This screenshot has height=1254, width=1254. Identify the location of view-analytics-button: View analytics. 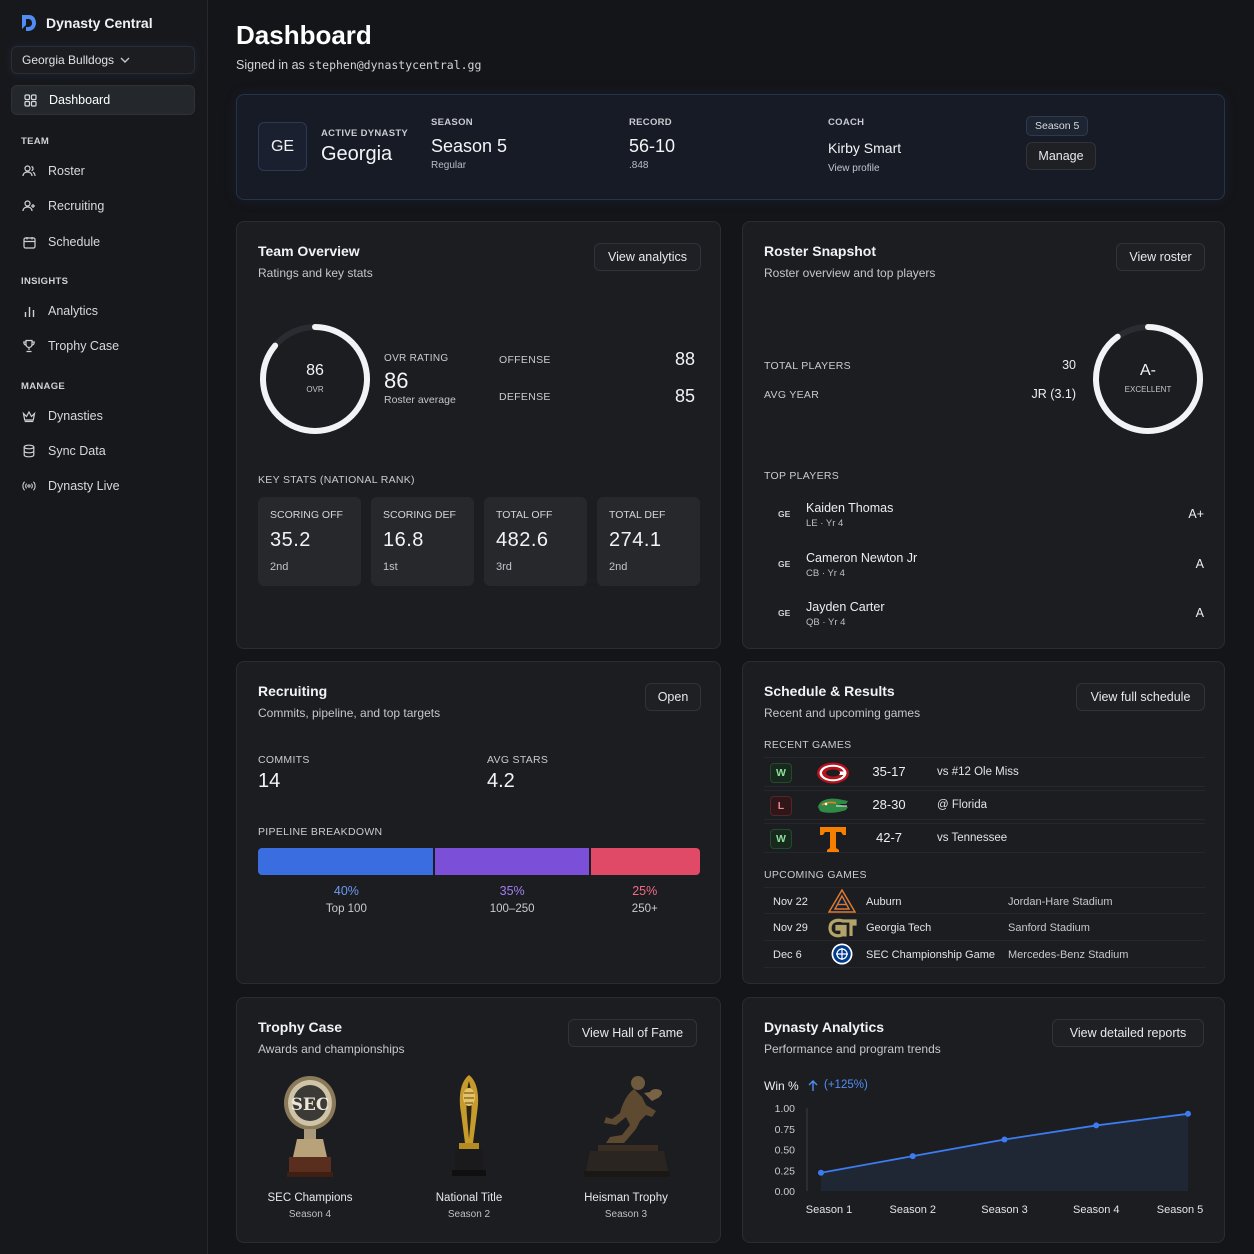
(647, 257).